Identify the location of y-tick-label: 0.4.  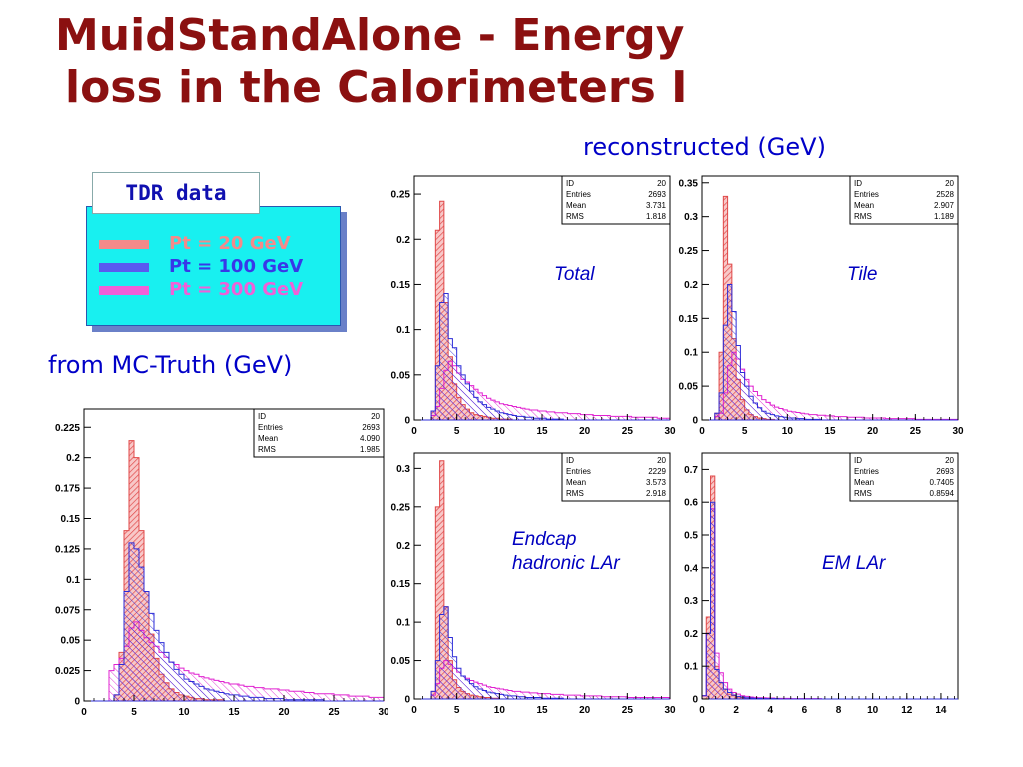
(691, 568).